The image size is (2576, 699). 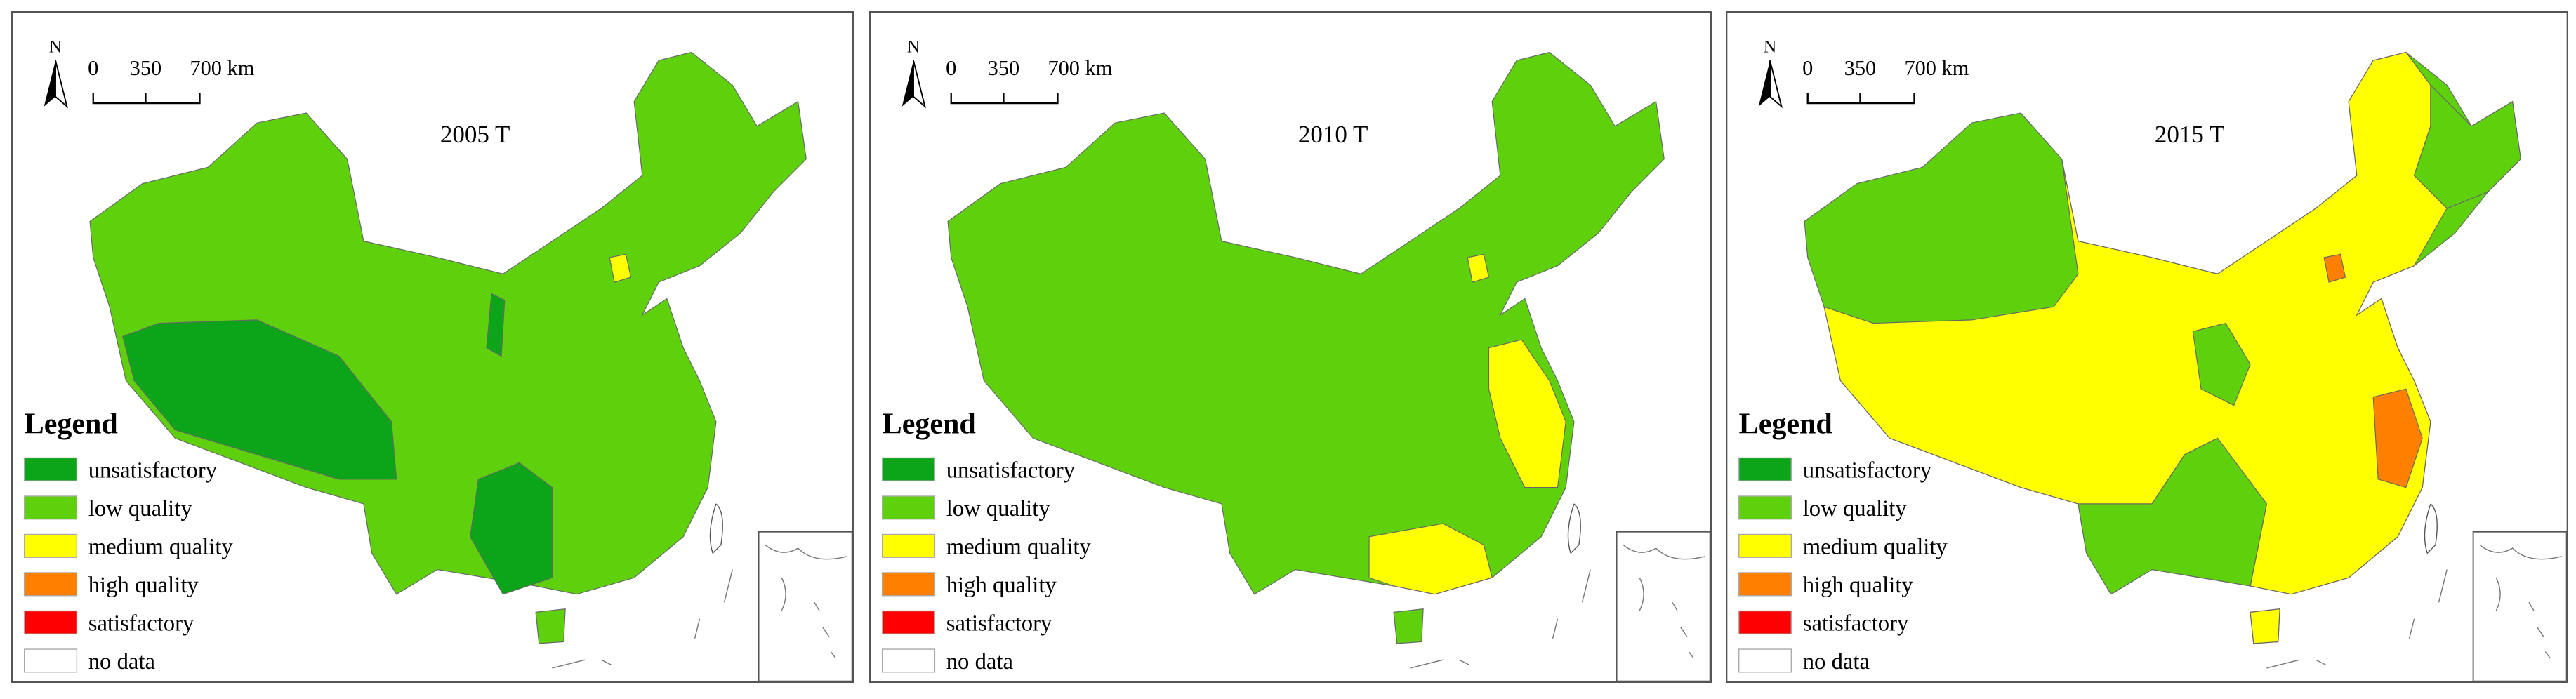 I want to click on map-title: 2010 T, so click(x=1333, y=134).